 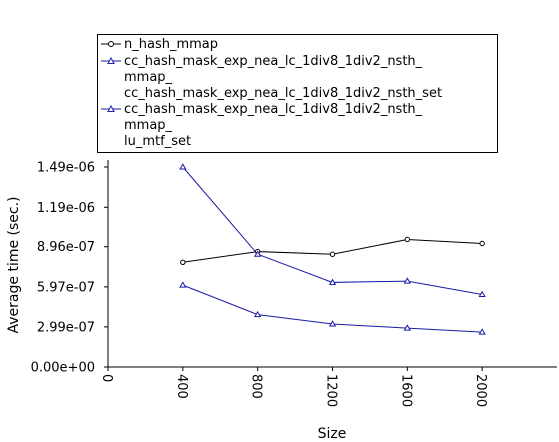 What do you see at coordinates (405, 390) in the screenshot?
I see `x-tick-label: 1600` at bounding box center [405, 390].